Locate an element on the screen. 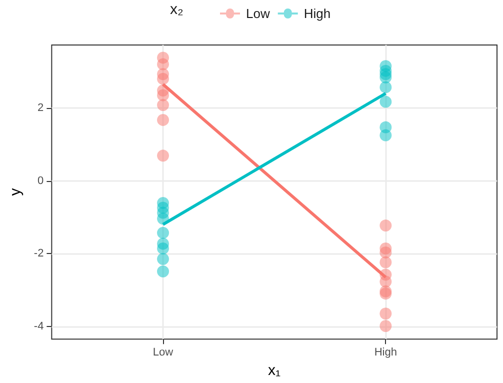 Image resolution: width=503 pixels, height=383 pixels. y-axis-title: y is located at coordinates (15, 192).